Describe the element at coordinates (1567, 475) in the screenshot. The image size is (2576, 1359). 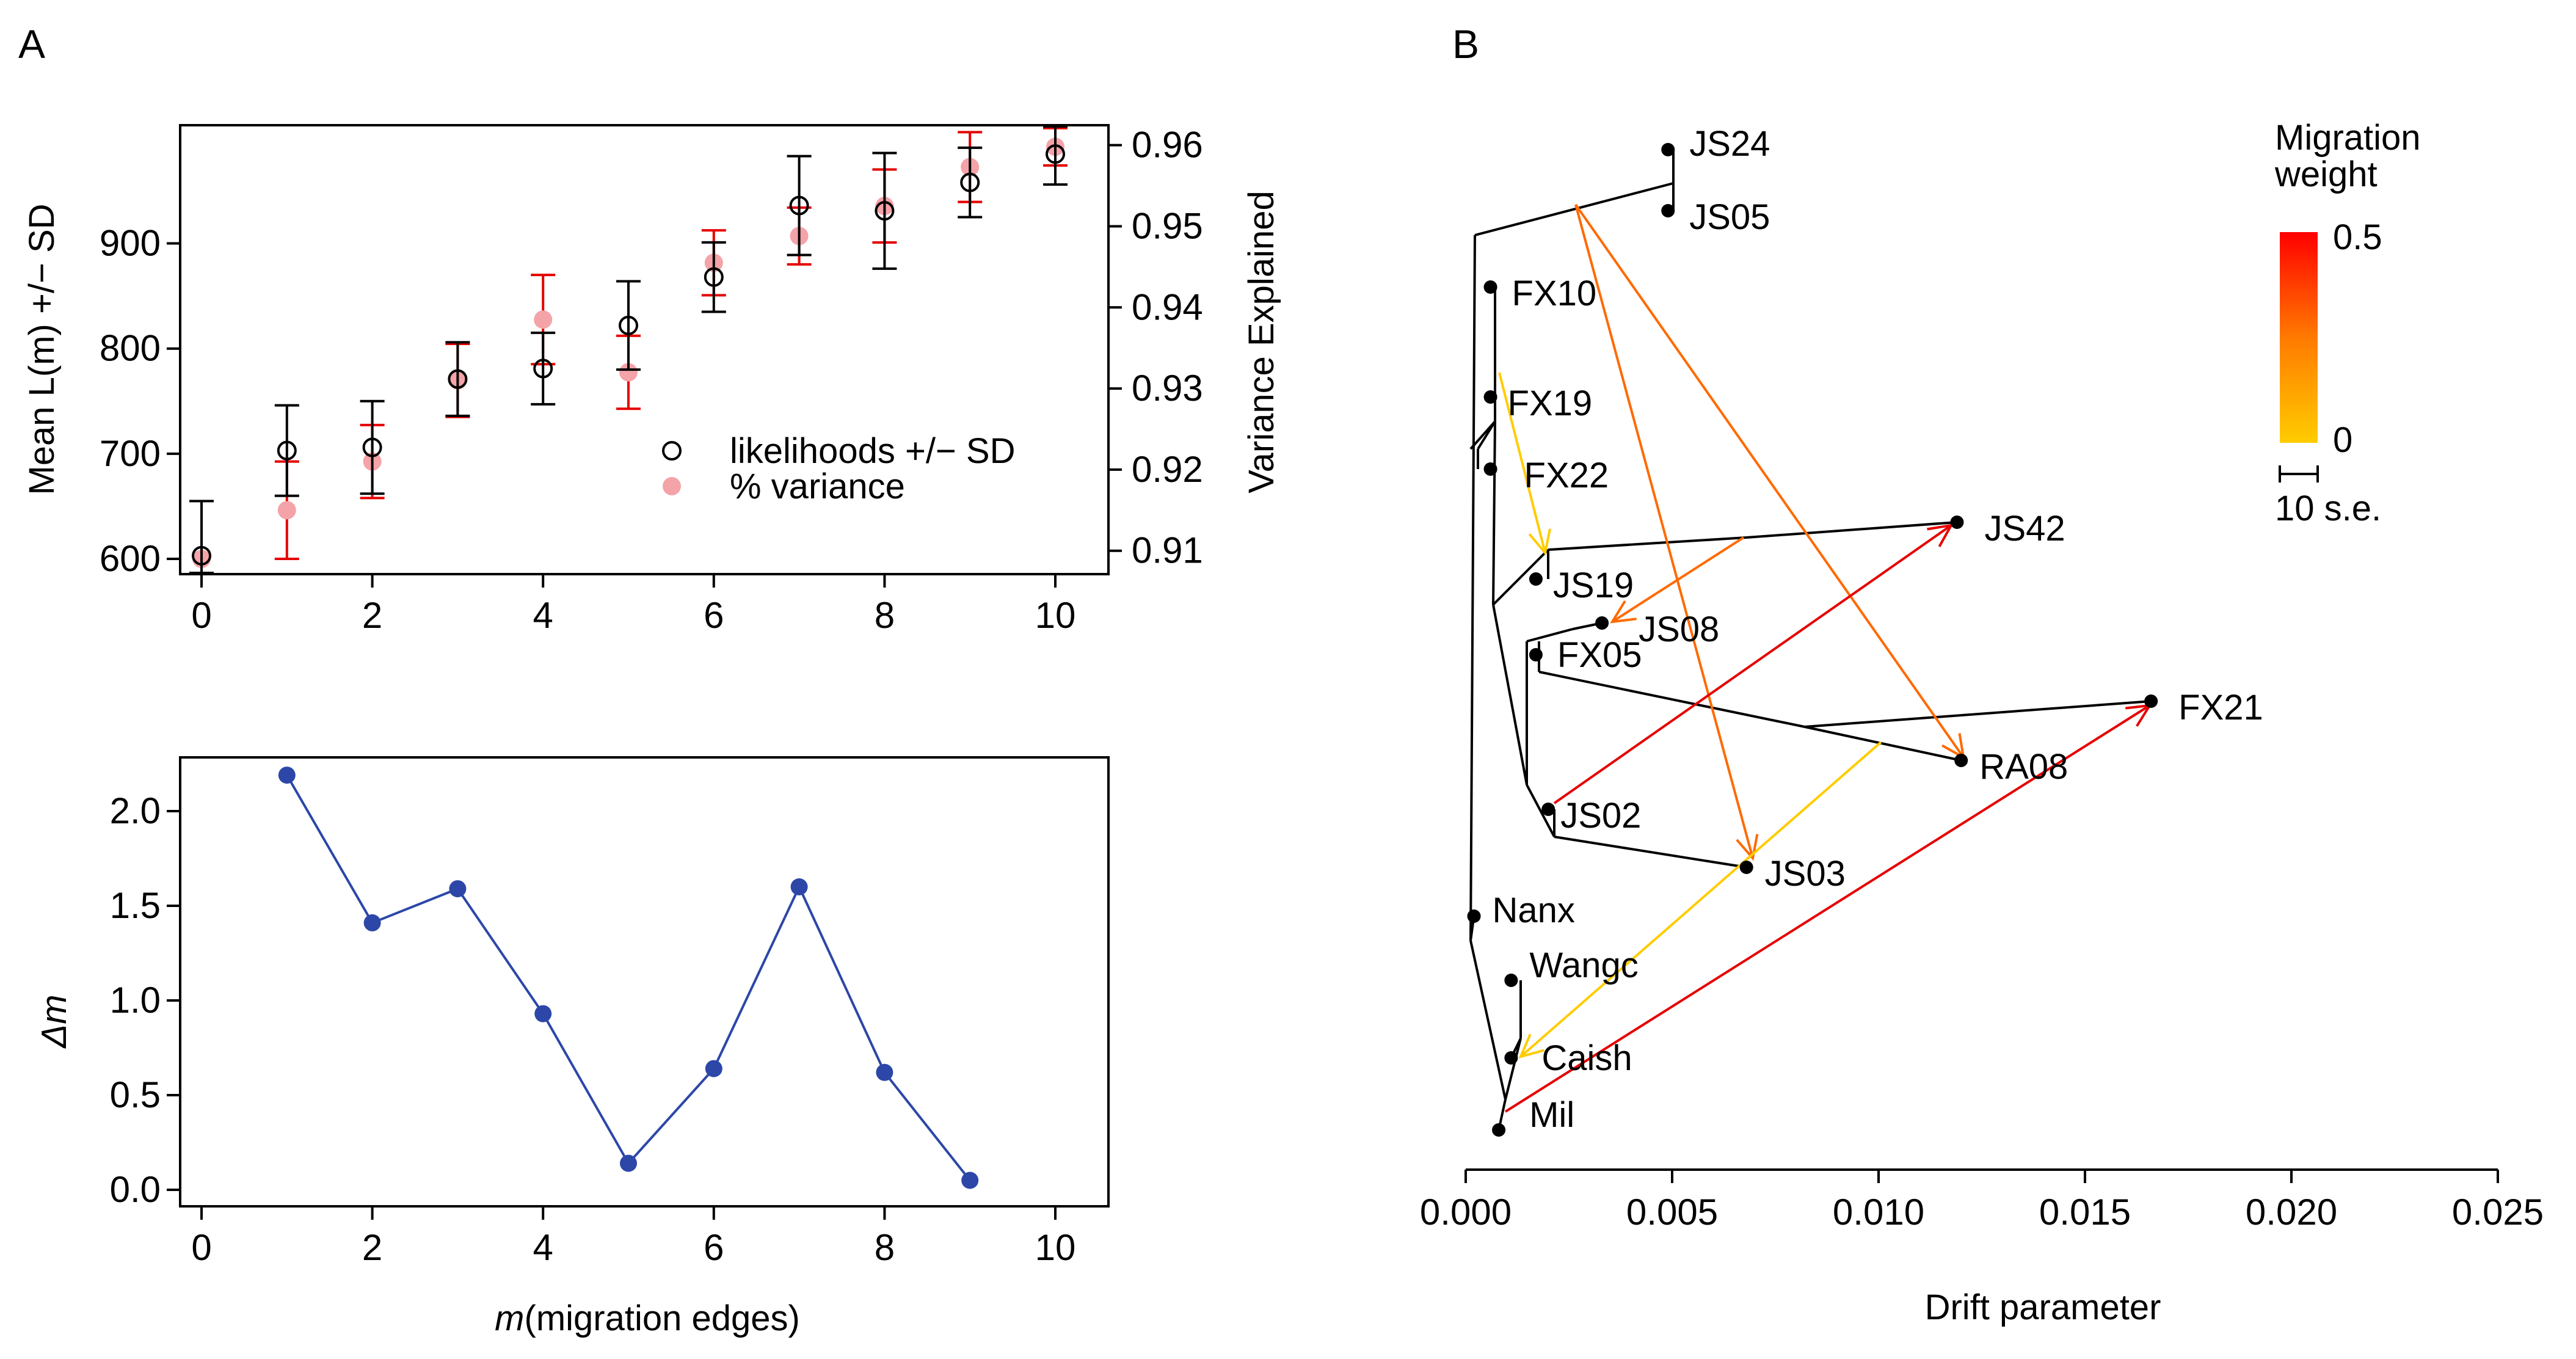
I see `leaf-label-fx22: FX22` at that location.